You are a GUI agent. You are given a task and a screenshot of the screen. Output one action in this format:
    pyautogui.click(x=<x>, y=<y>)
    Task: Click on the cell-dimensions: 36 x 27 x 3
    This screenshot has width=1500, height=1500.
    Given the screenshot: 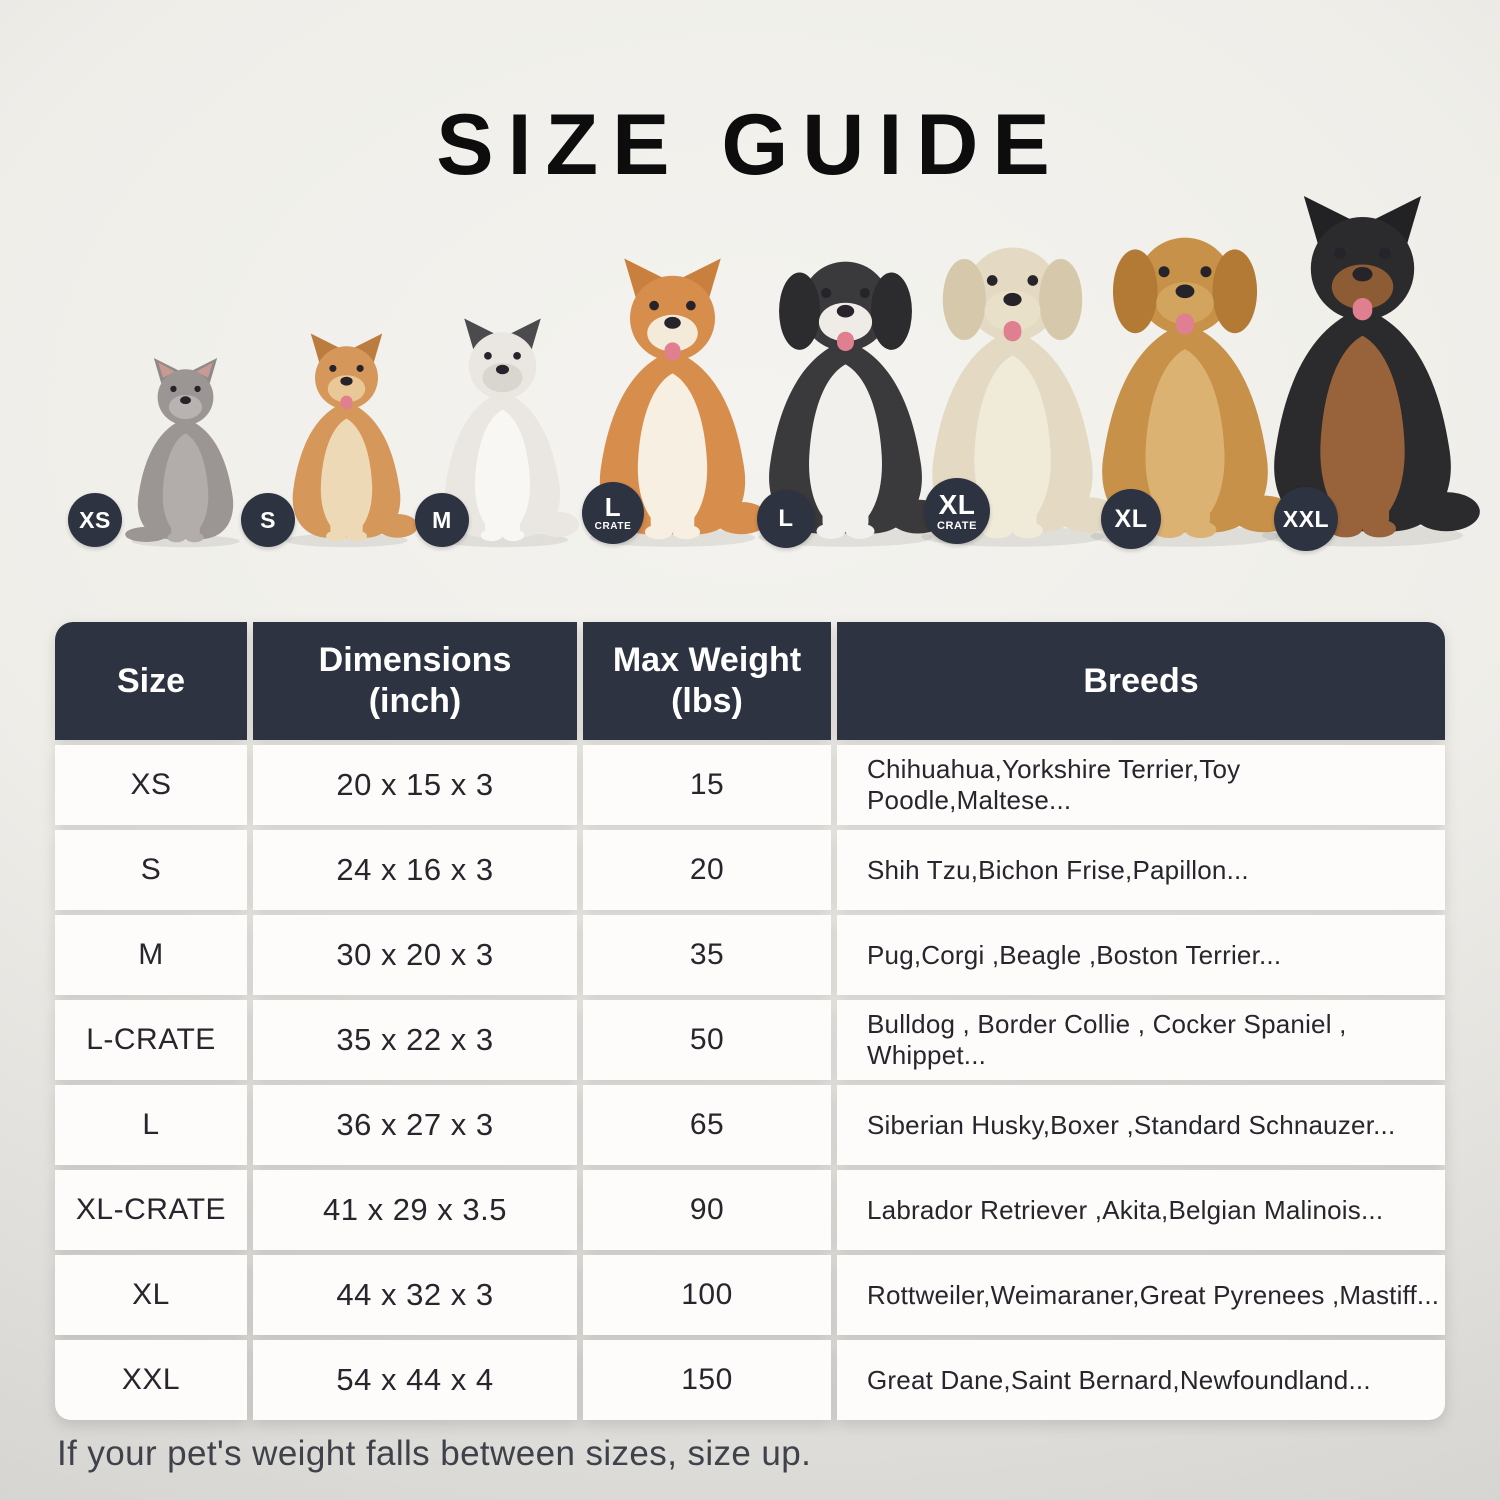 What is the action you would take?
    pyautogui.click(x=415, y=1125)
    